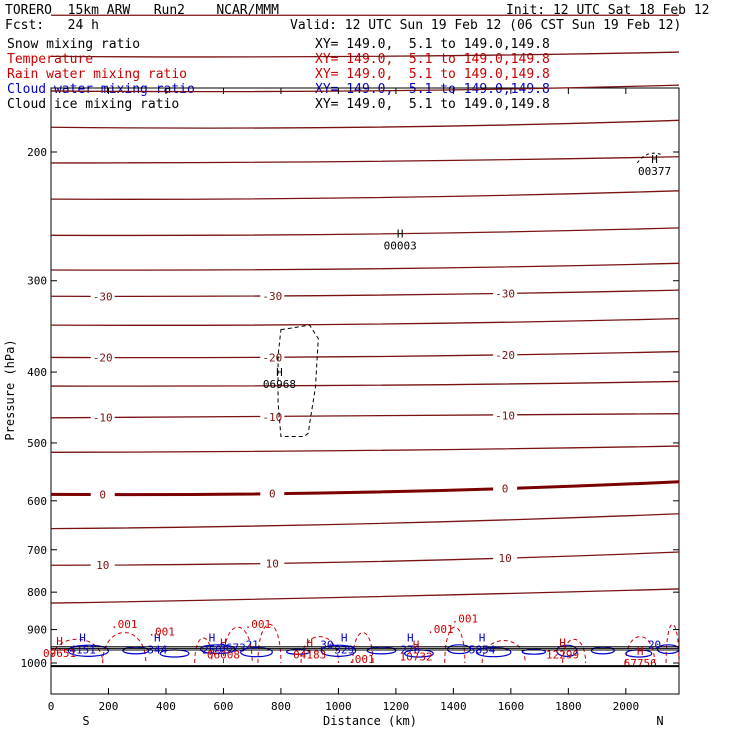  Describe the element at coordinates (212, 650) in the screenshot. I see `high-value: 259` at that location.